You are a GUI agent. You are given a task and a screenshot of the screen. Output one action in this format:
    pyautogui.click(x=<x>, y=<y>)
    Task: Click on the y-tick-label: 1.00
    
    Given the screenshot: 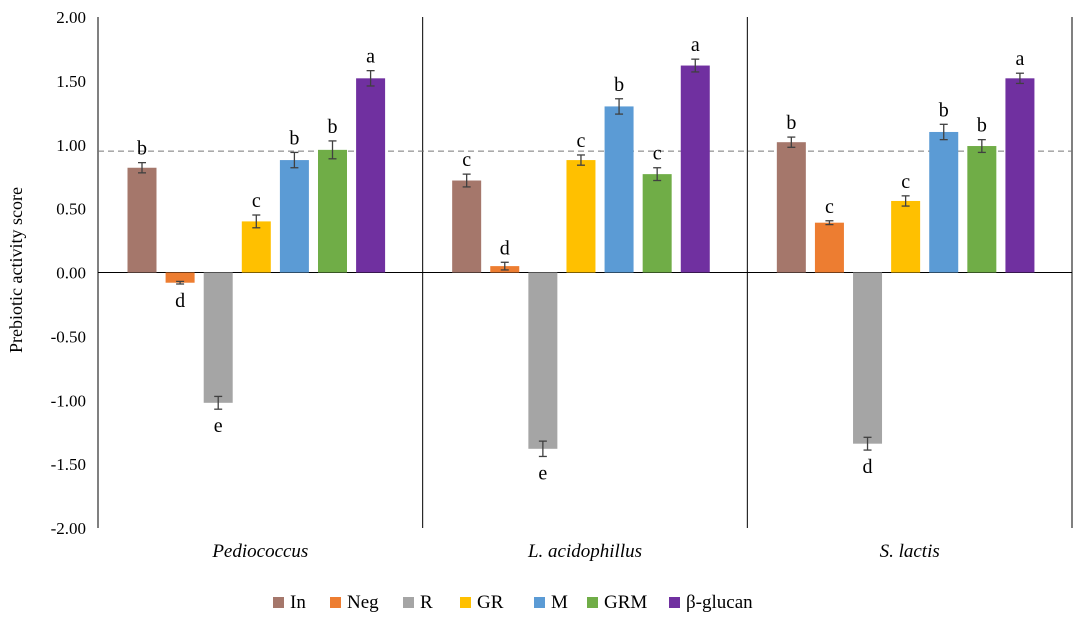 What is the action you would take?
    pyautogui.click(x=71, y=145)
    